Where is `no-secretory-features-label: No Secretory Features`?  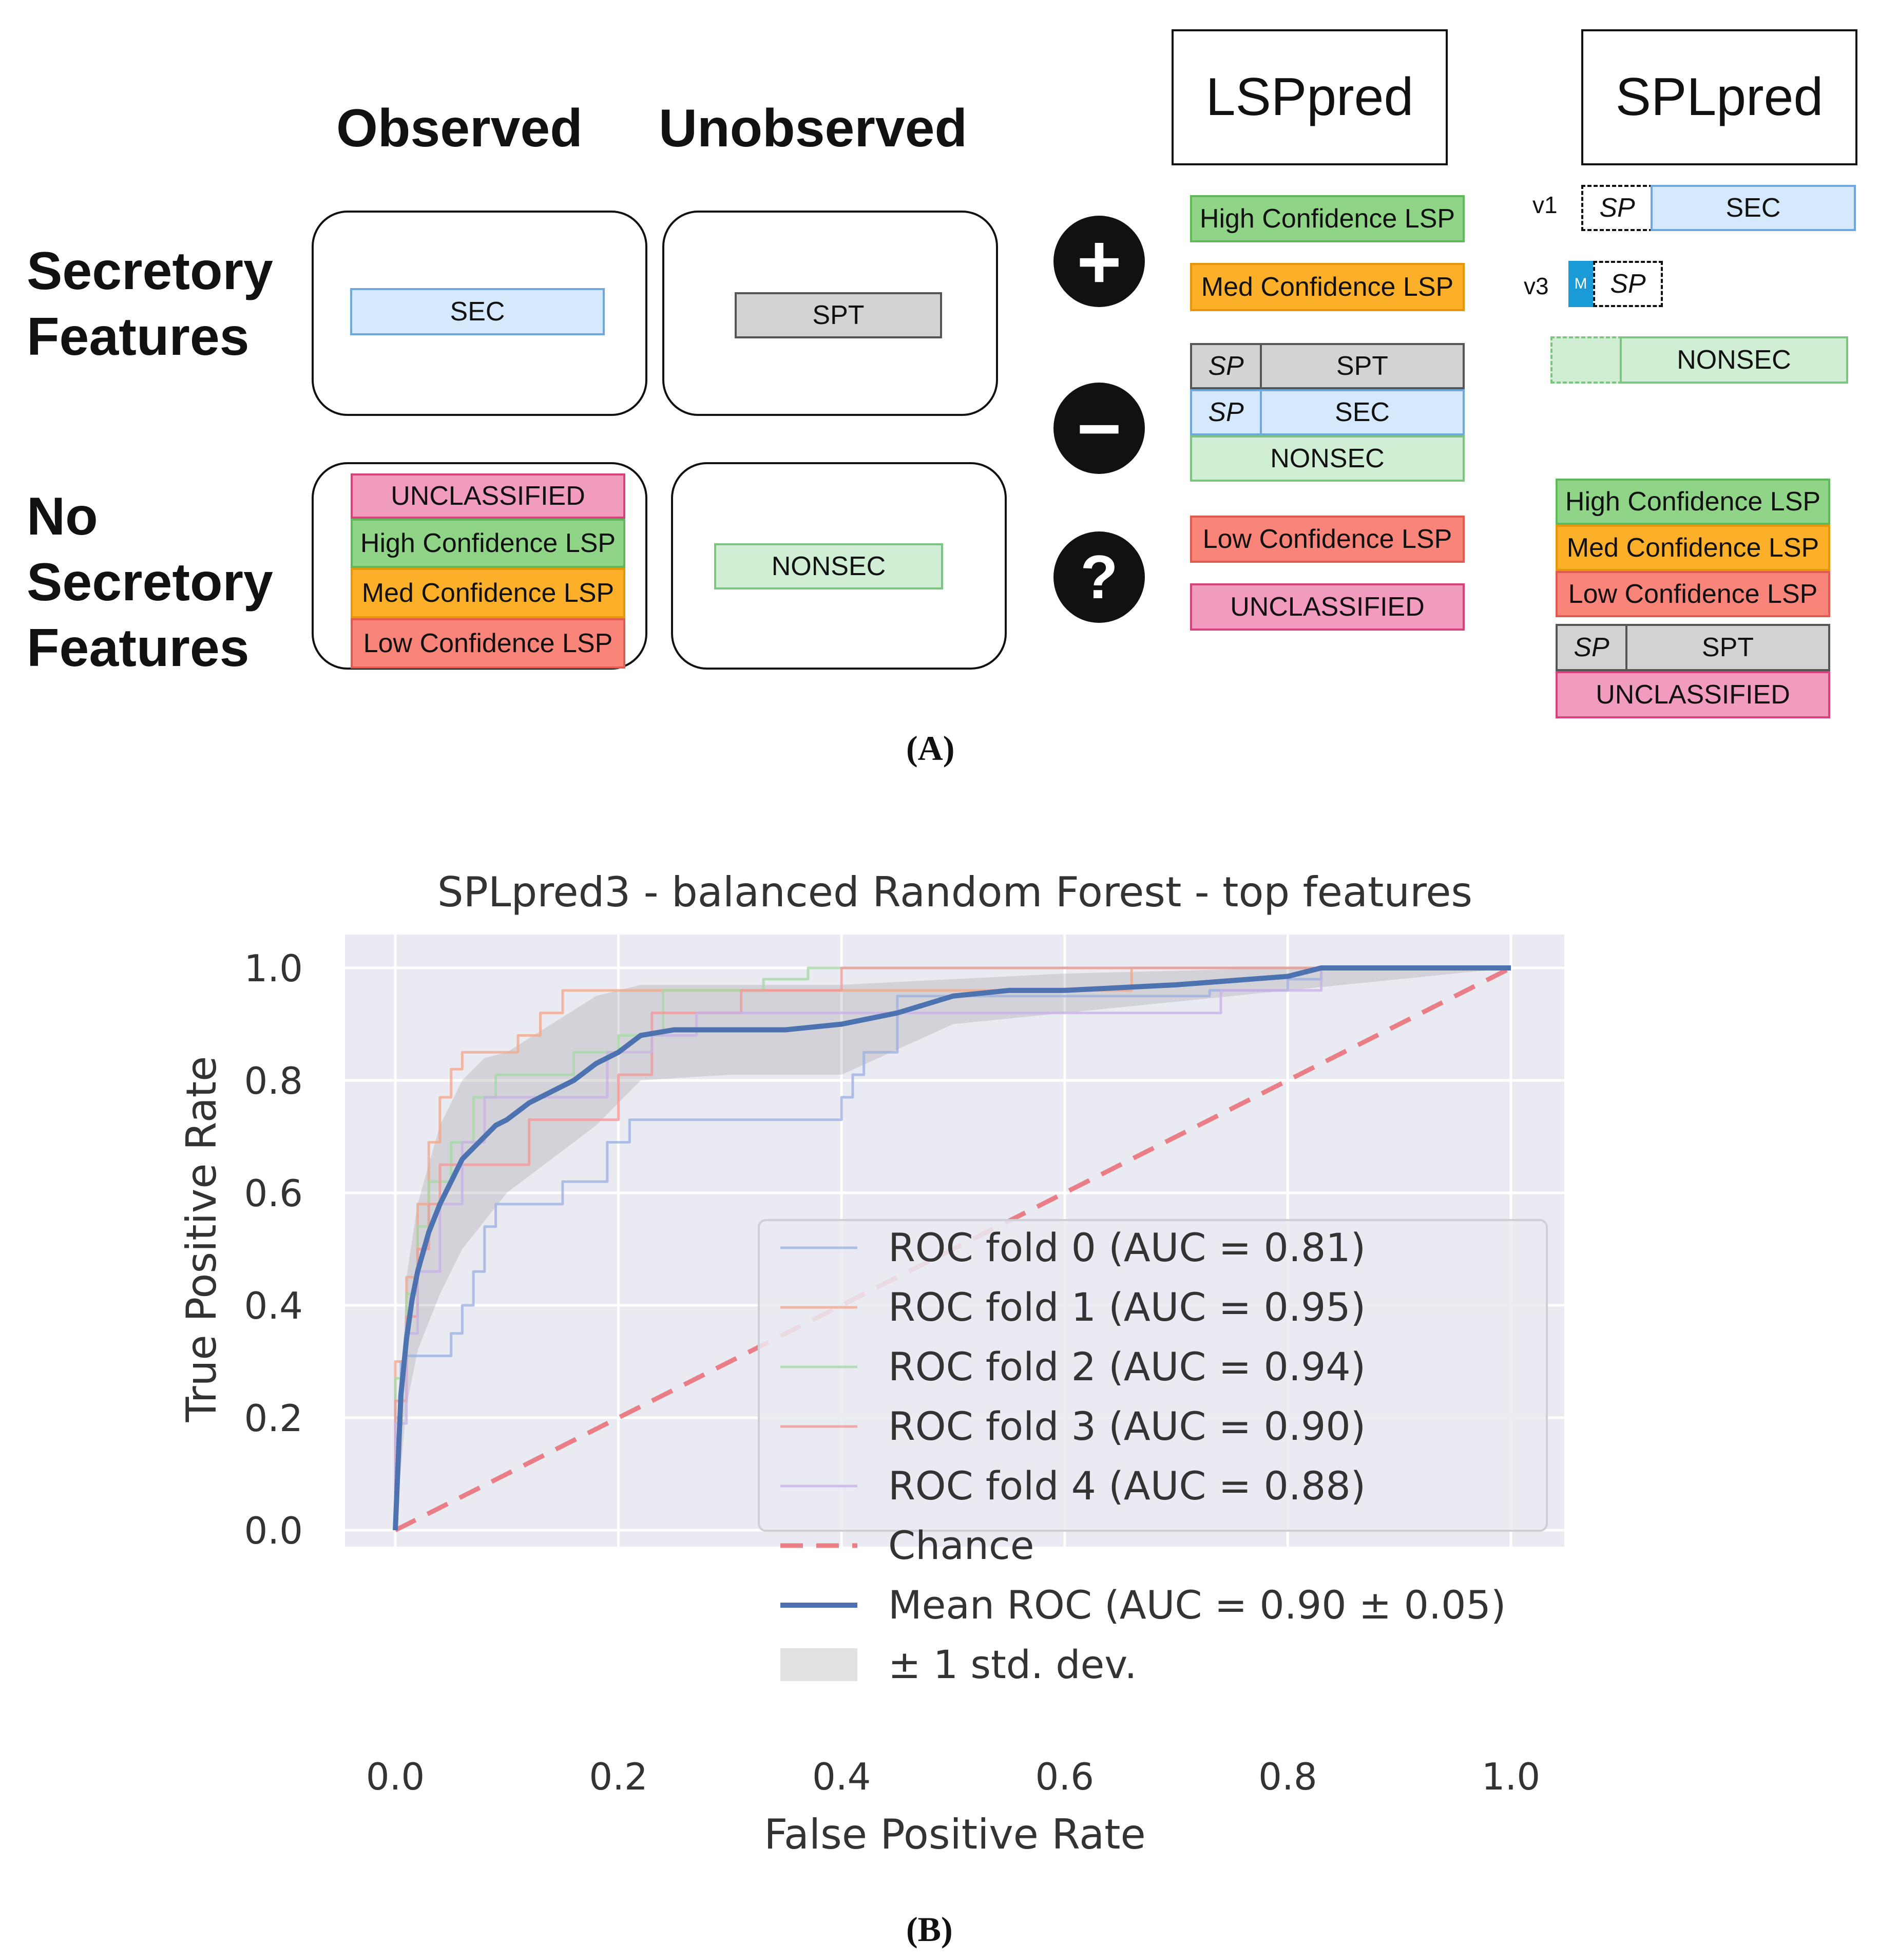 no-secretory-features-label: No Secretory Features is located at coordinates (150, 582).